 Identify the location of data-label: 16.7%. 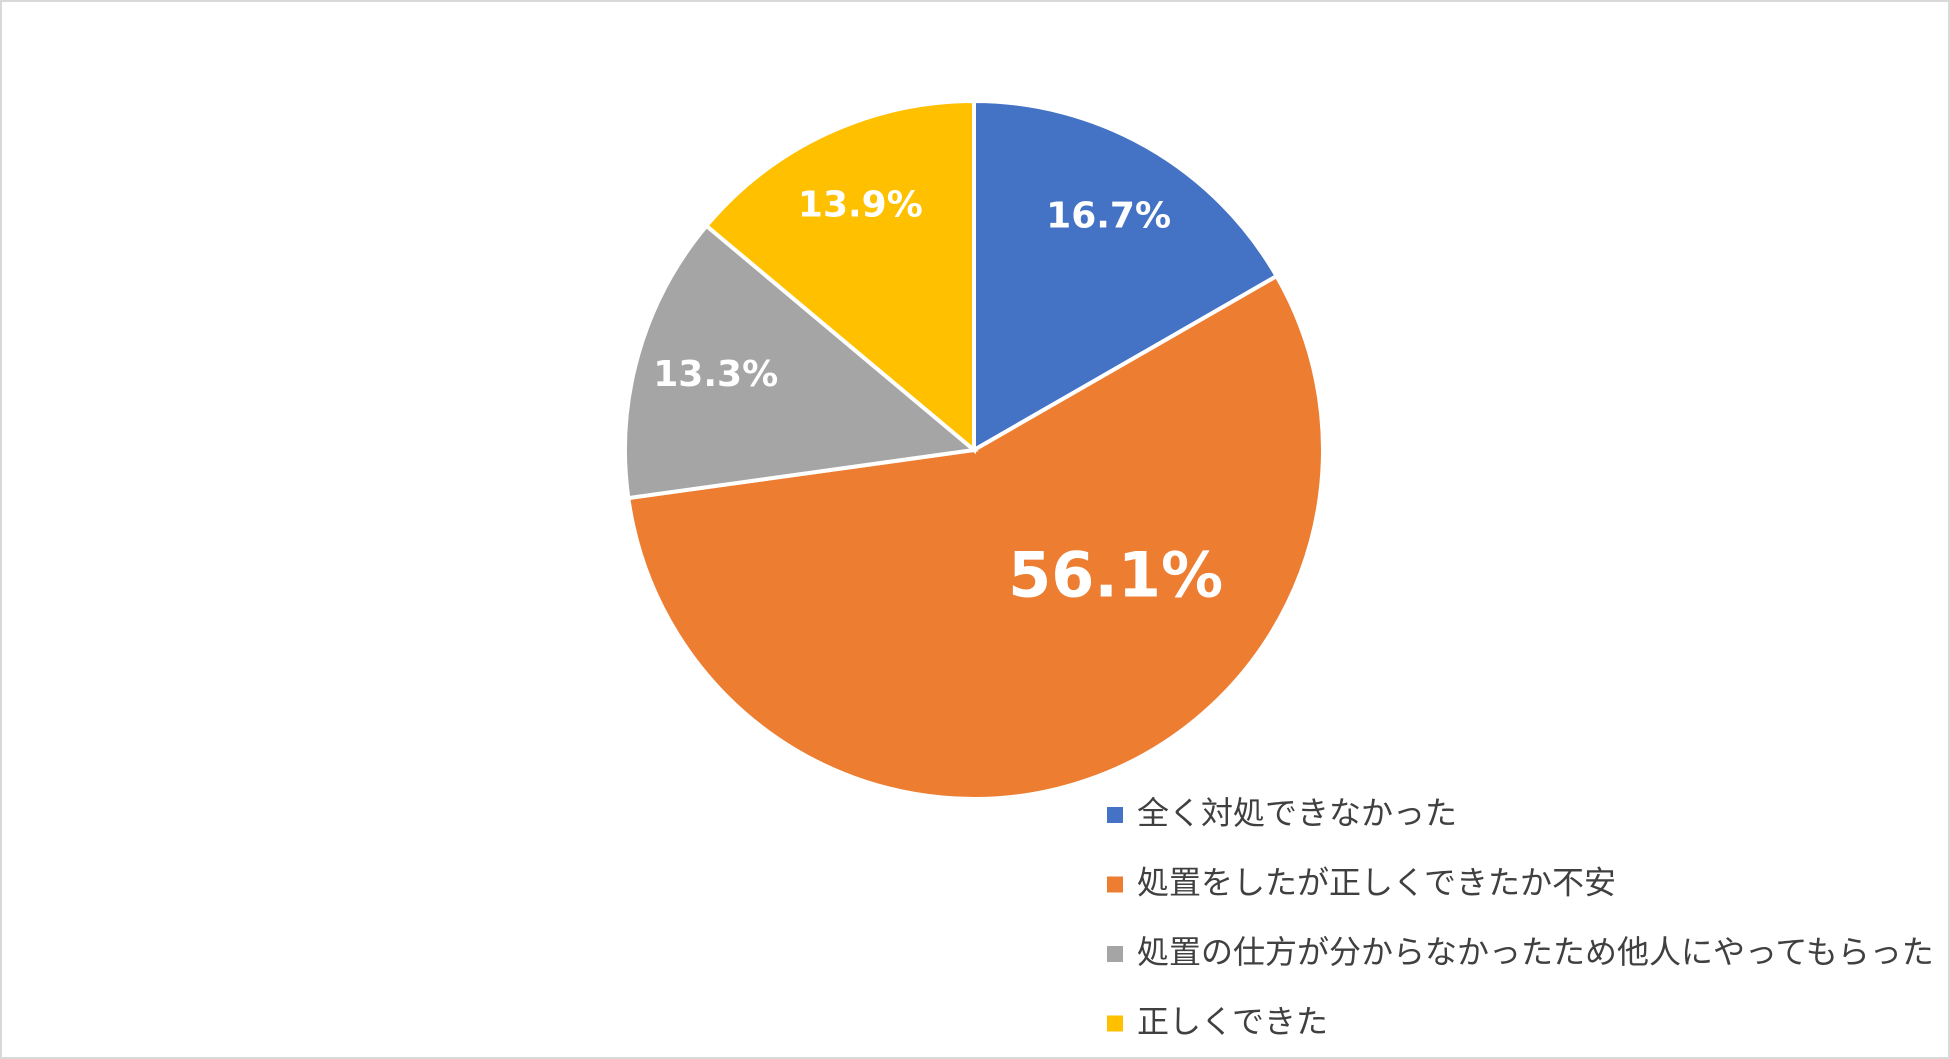
(1108, 215).